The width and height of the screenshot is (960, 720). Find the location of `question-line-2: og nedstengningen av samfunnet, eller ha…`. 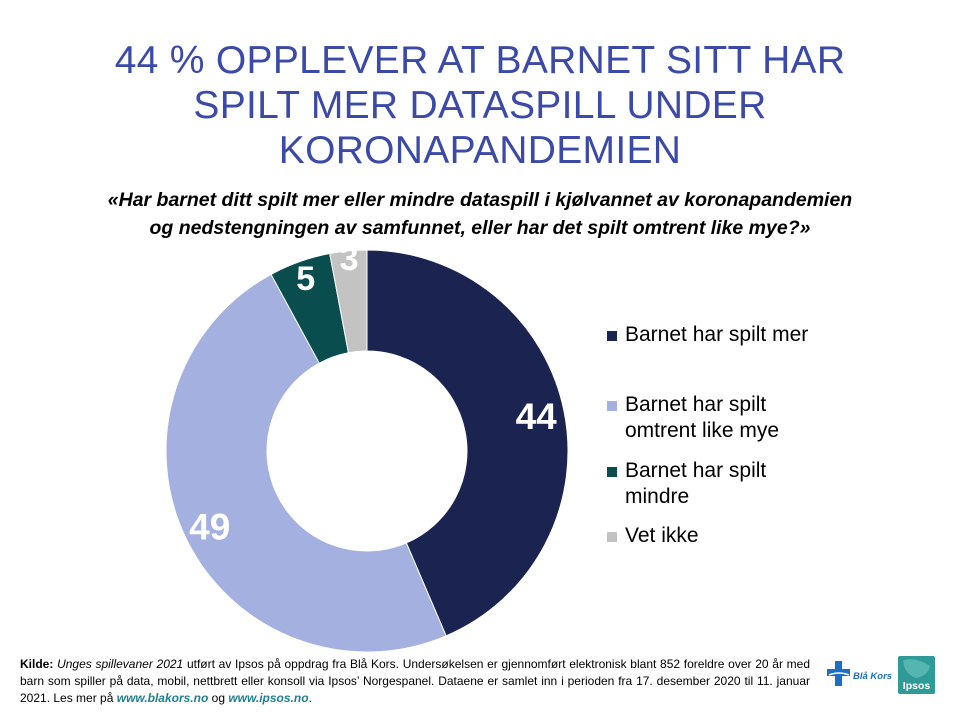

question-line-2: og nedstengningen av samfunnet, eller ha… is located at coordinates (480, 228).